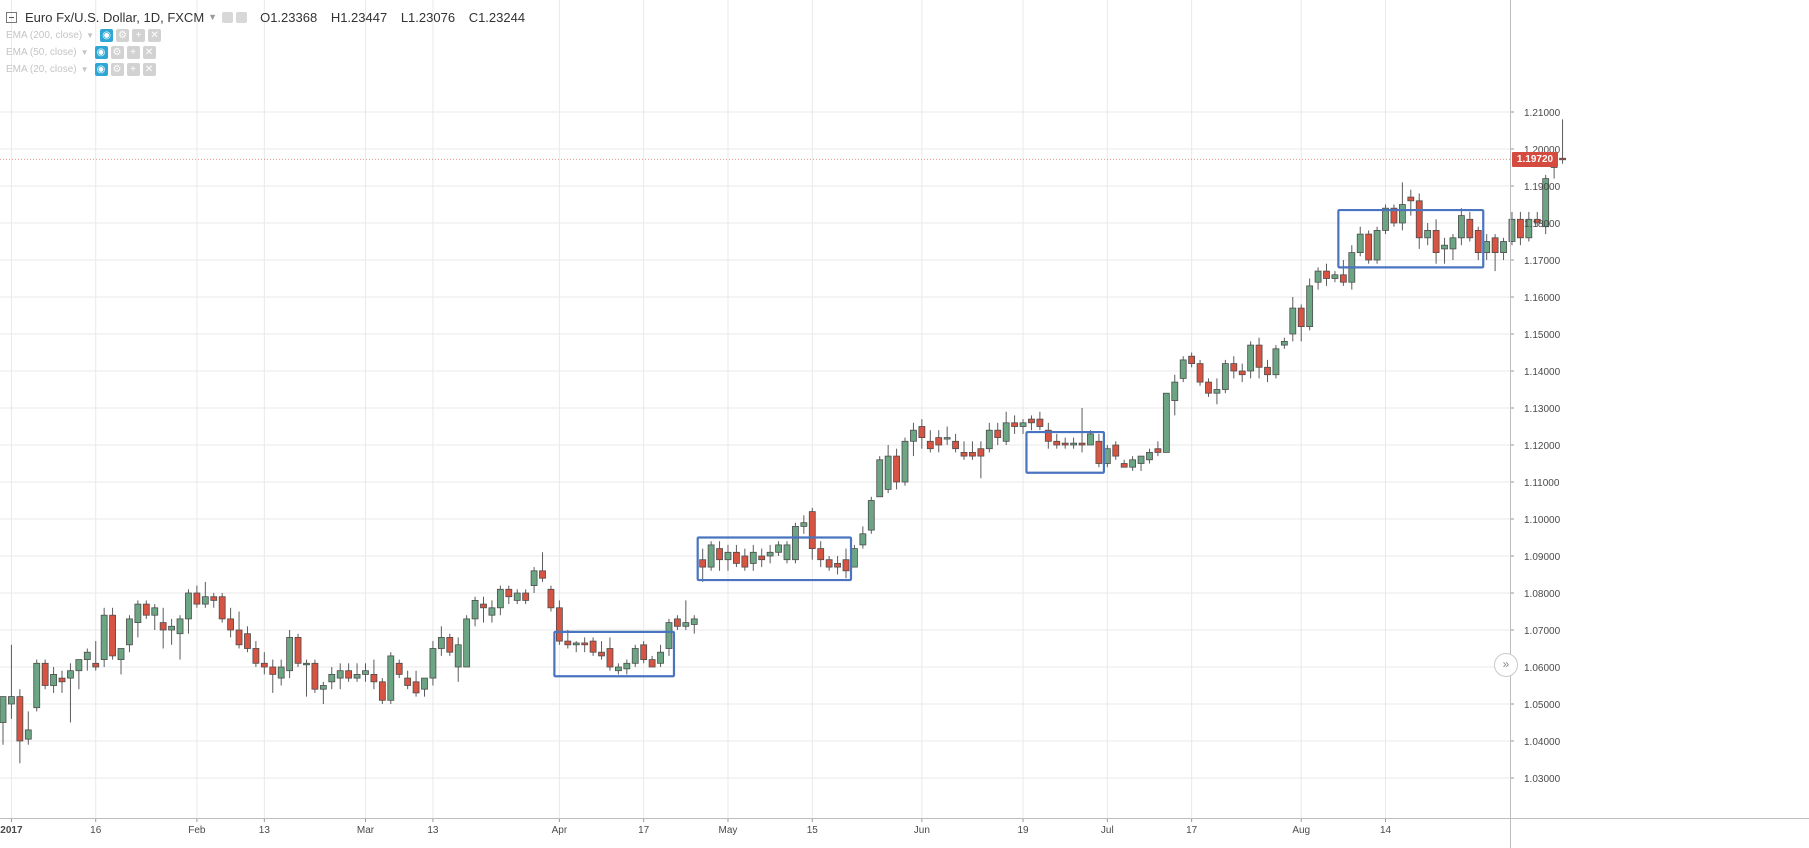  Describe the element at coordinates (11, 17) in the screenshot. I see `collapse-icon` at that location.